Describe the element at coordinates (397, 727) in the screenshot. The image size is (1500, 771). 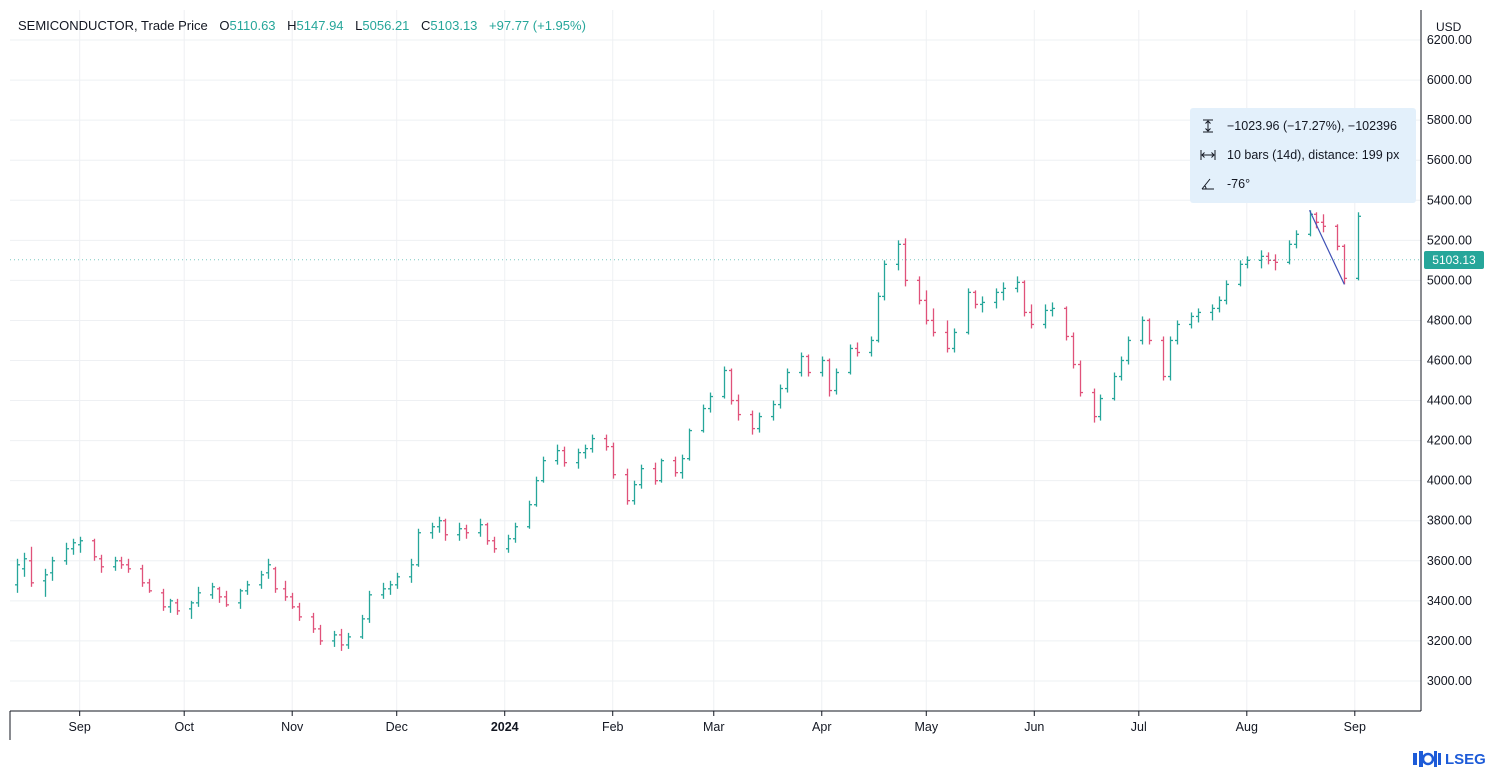
I see `x-tick-label: Dec` at that location.